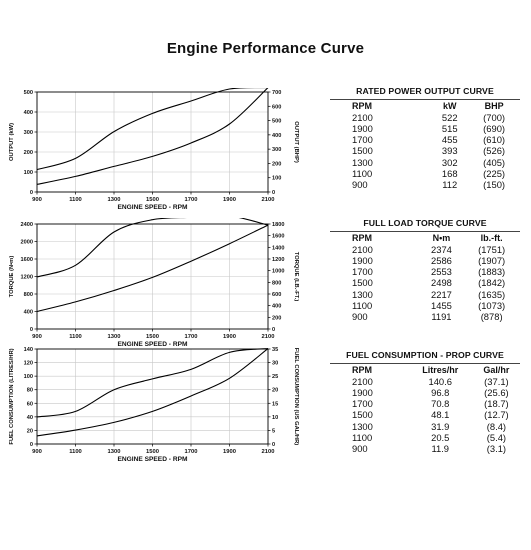 The height and width of the screenshot is (550, 531). I want to click on x-tick-label: 1700, so click(191, 452).